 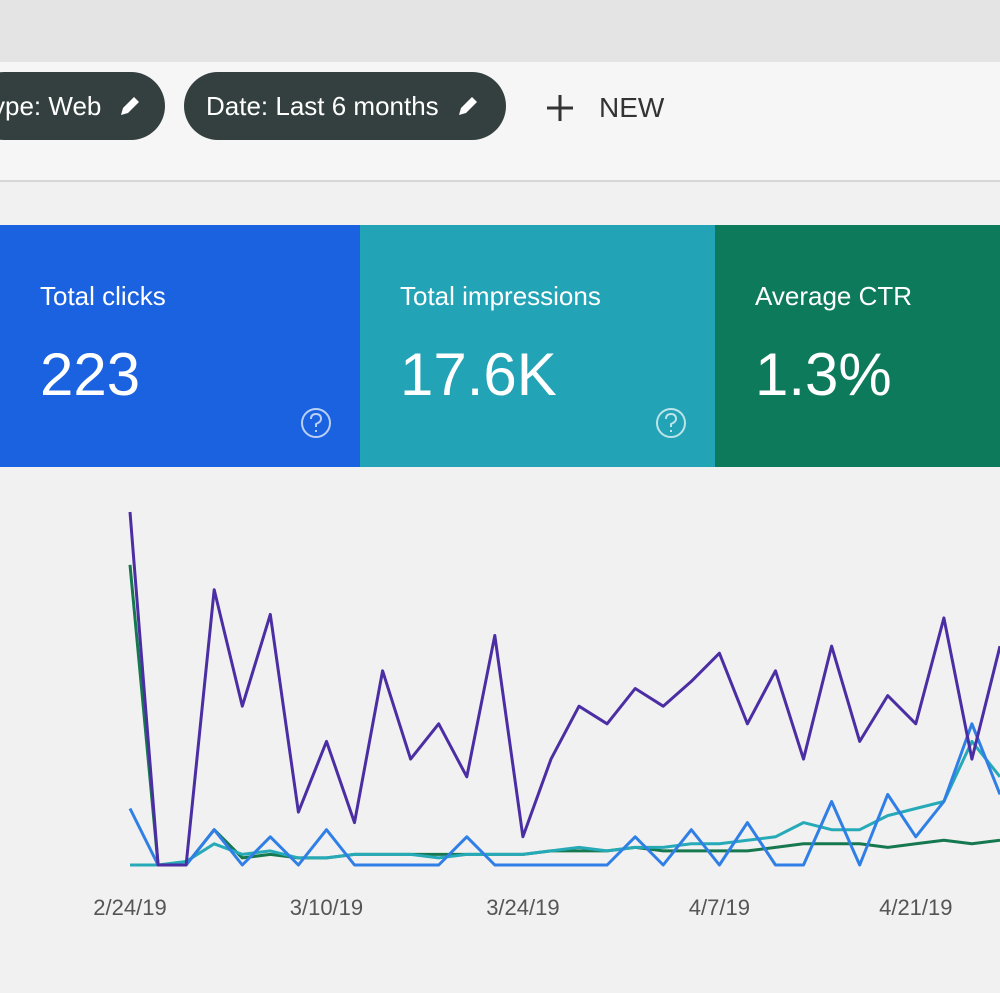 I want to click on x-tick-label: 4/21/19, so click(x=915, y=907).